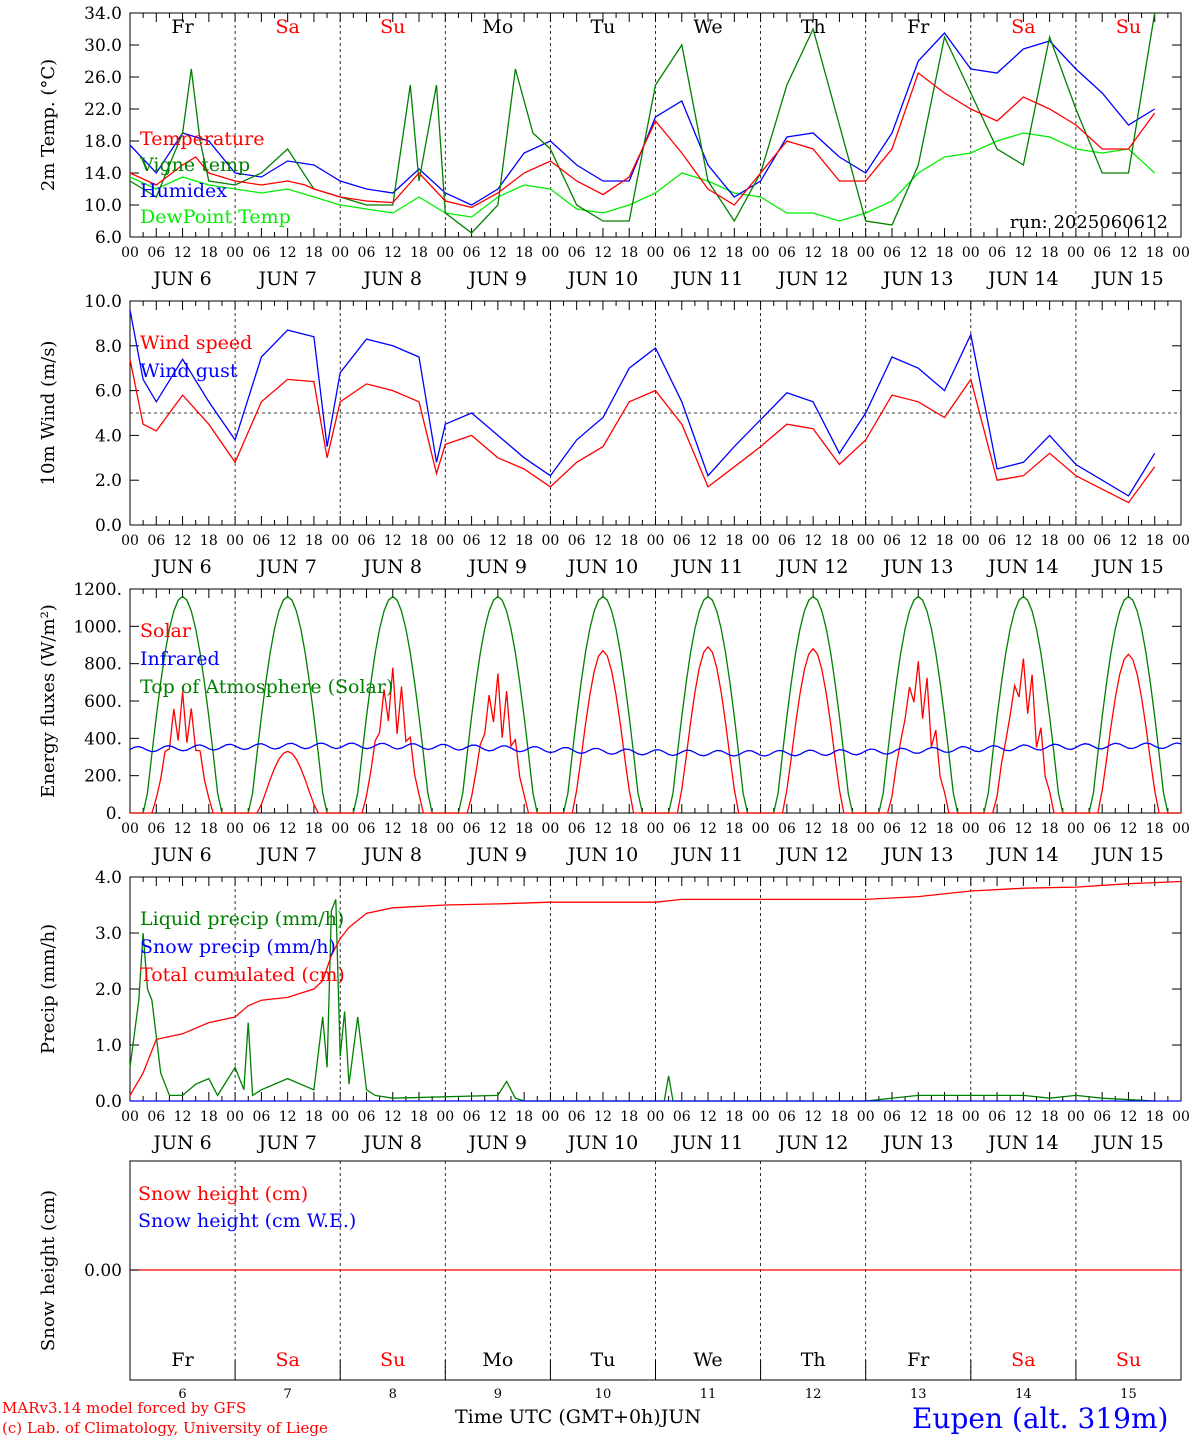 The width and height of the screenshot is (1194, 1440). Describe the element at coordinates (48, 413) in the screenshot. I see `y-axis-label: 10m Wind (m/s)` at that location.